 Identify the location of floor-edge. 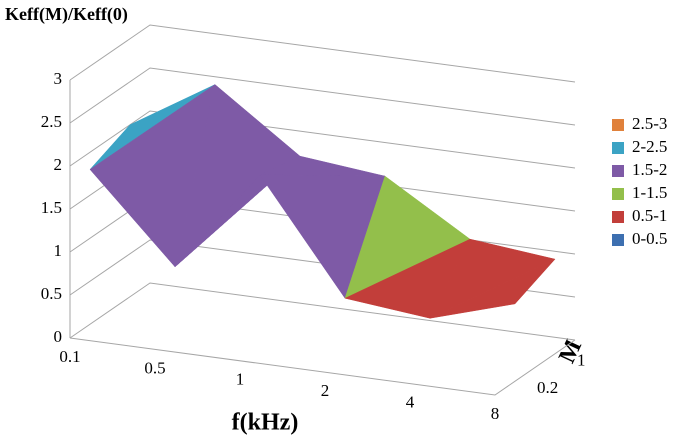
(322, 366).